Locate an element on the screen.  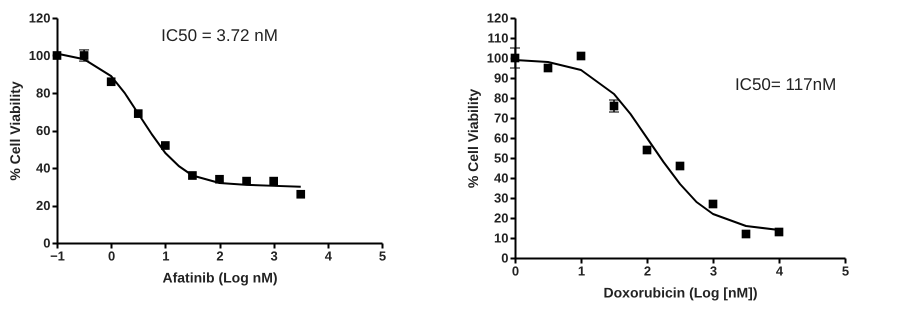
y-tick-label: 30 is located at coordinates (501, 198).